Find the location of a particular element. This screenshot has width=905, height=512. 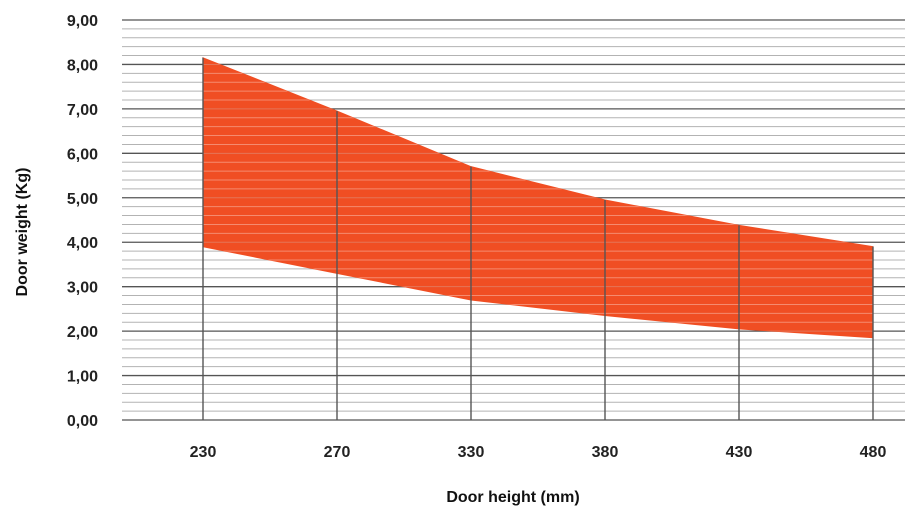

y-tick-label: 6,00 is located at coordinates (82, 154).